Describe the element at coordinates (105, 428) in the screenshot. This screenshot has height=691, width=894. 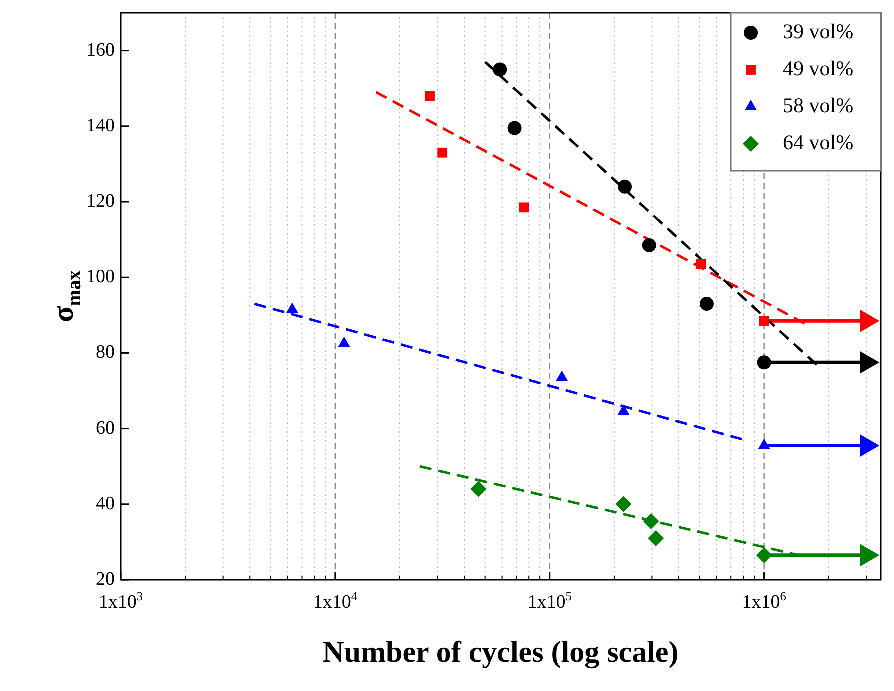
I see `y-tick-label: 60` at that location.